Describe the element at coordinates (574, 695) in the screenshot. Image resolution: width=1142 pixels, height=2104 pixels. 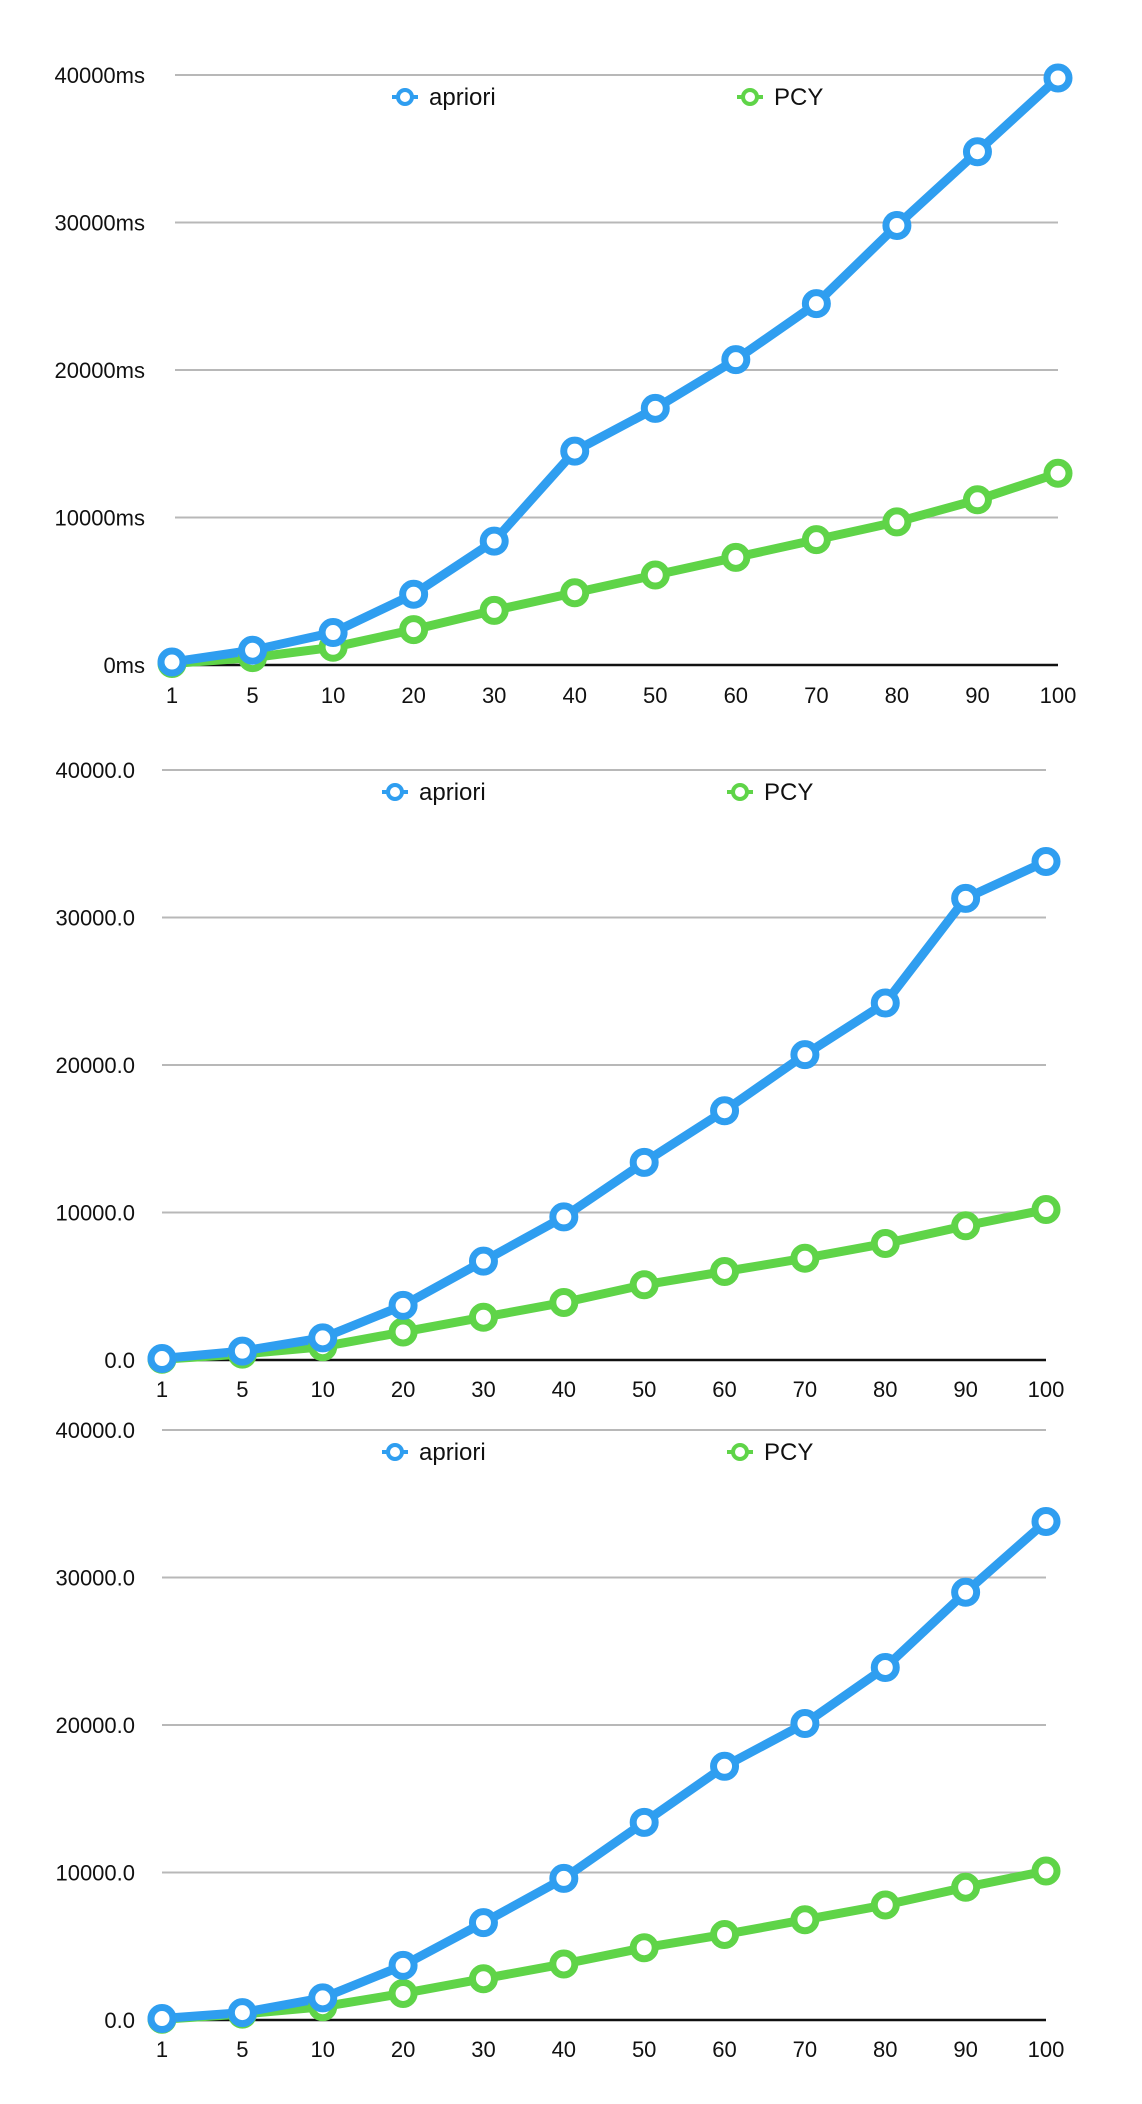
I see `x-tick-label: 40` at that location.